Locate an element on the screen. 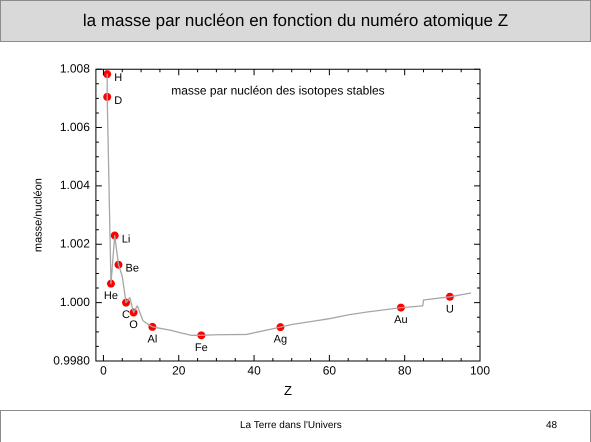  y-tick-label: 1.000 is located at coordinates (75, 301).